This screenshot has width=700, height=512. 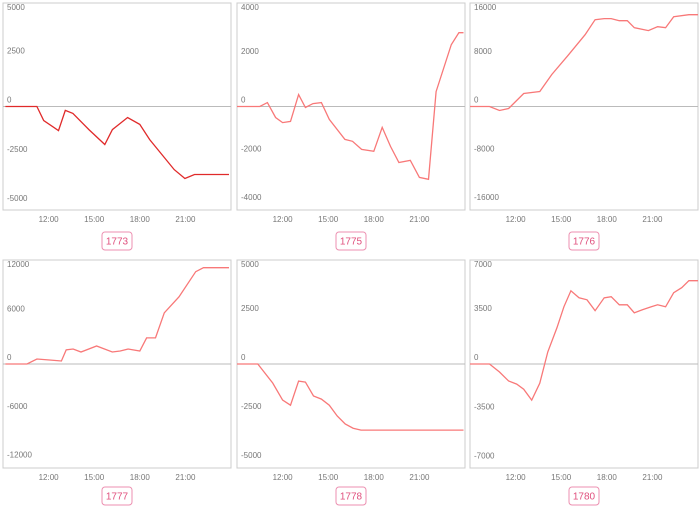 What do you see at coordinates (251, 197) in the screenshot?
I see `y-tick-label: -4000` at bounding box center [251, 197].